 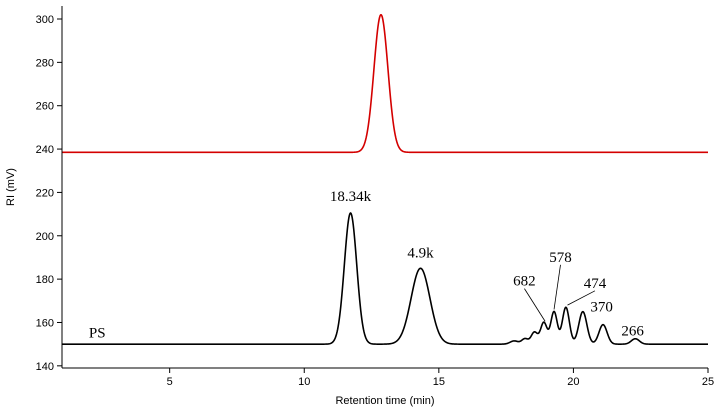 What do you see at coordinates (351, 197) in the screenshot?
I see `peak-label: 18.34k` at bounding box center [351, 197].